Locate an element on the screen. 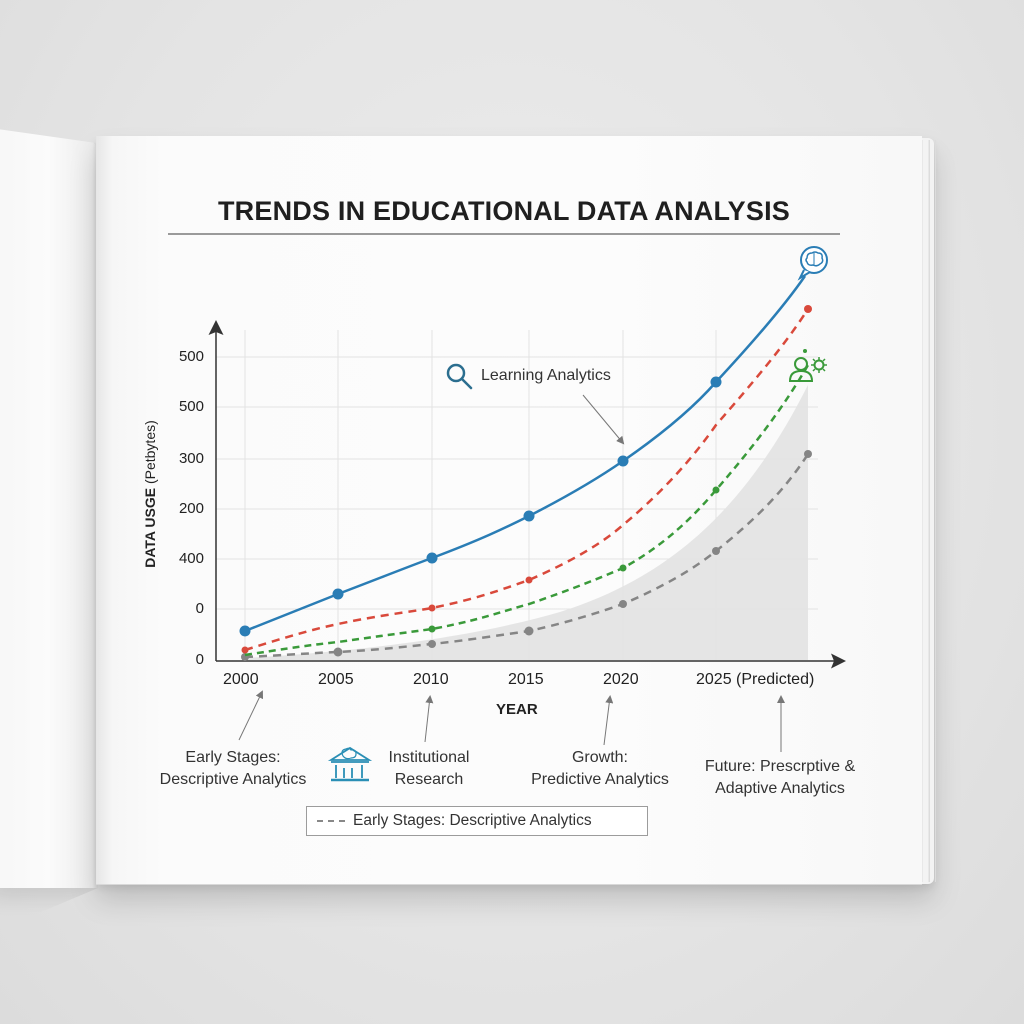 The image size is (1024, 1024). y-axis-unit: (Petbytes) is located at coordinates (150, 452).